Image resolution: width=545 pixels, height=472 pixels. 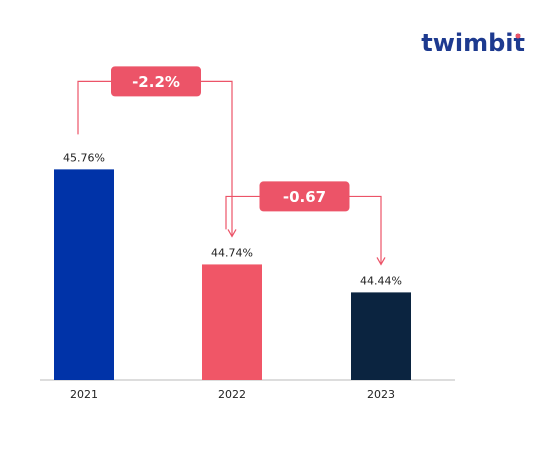 I want to click on logo-dot, so click(x=518, y=36).